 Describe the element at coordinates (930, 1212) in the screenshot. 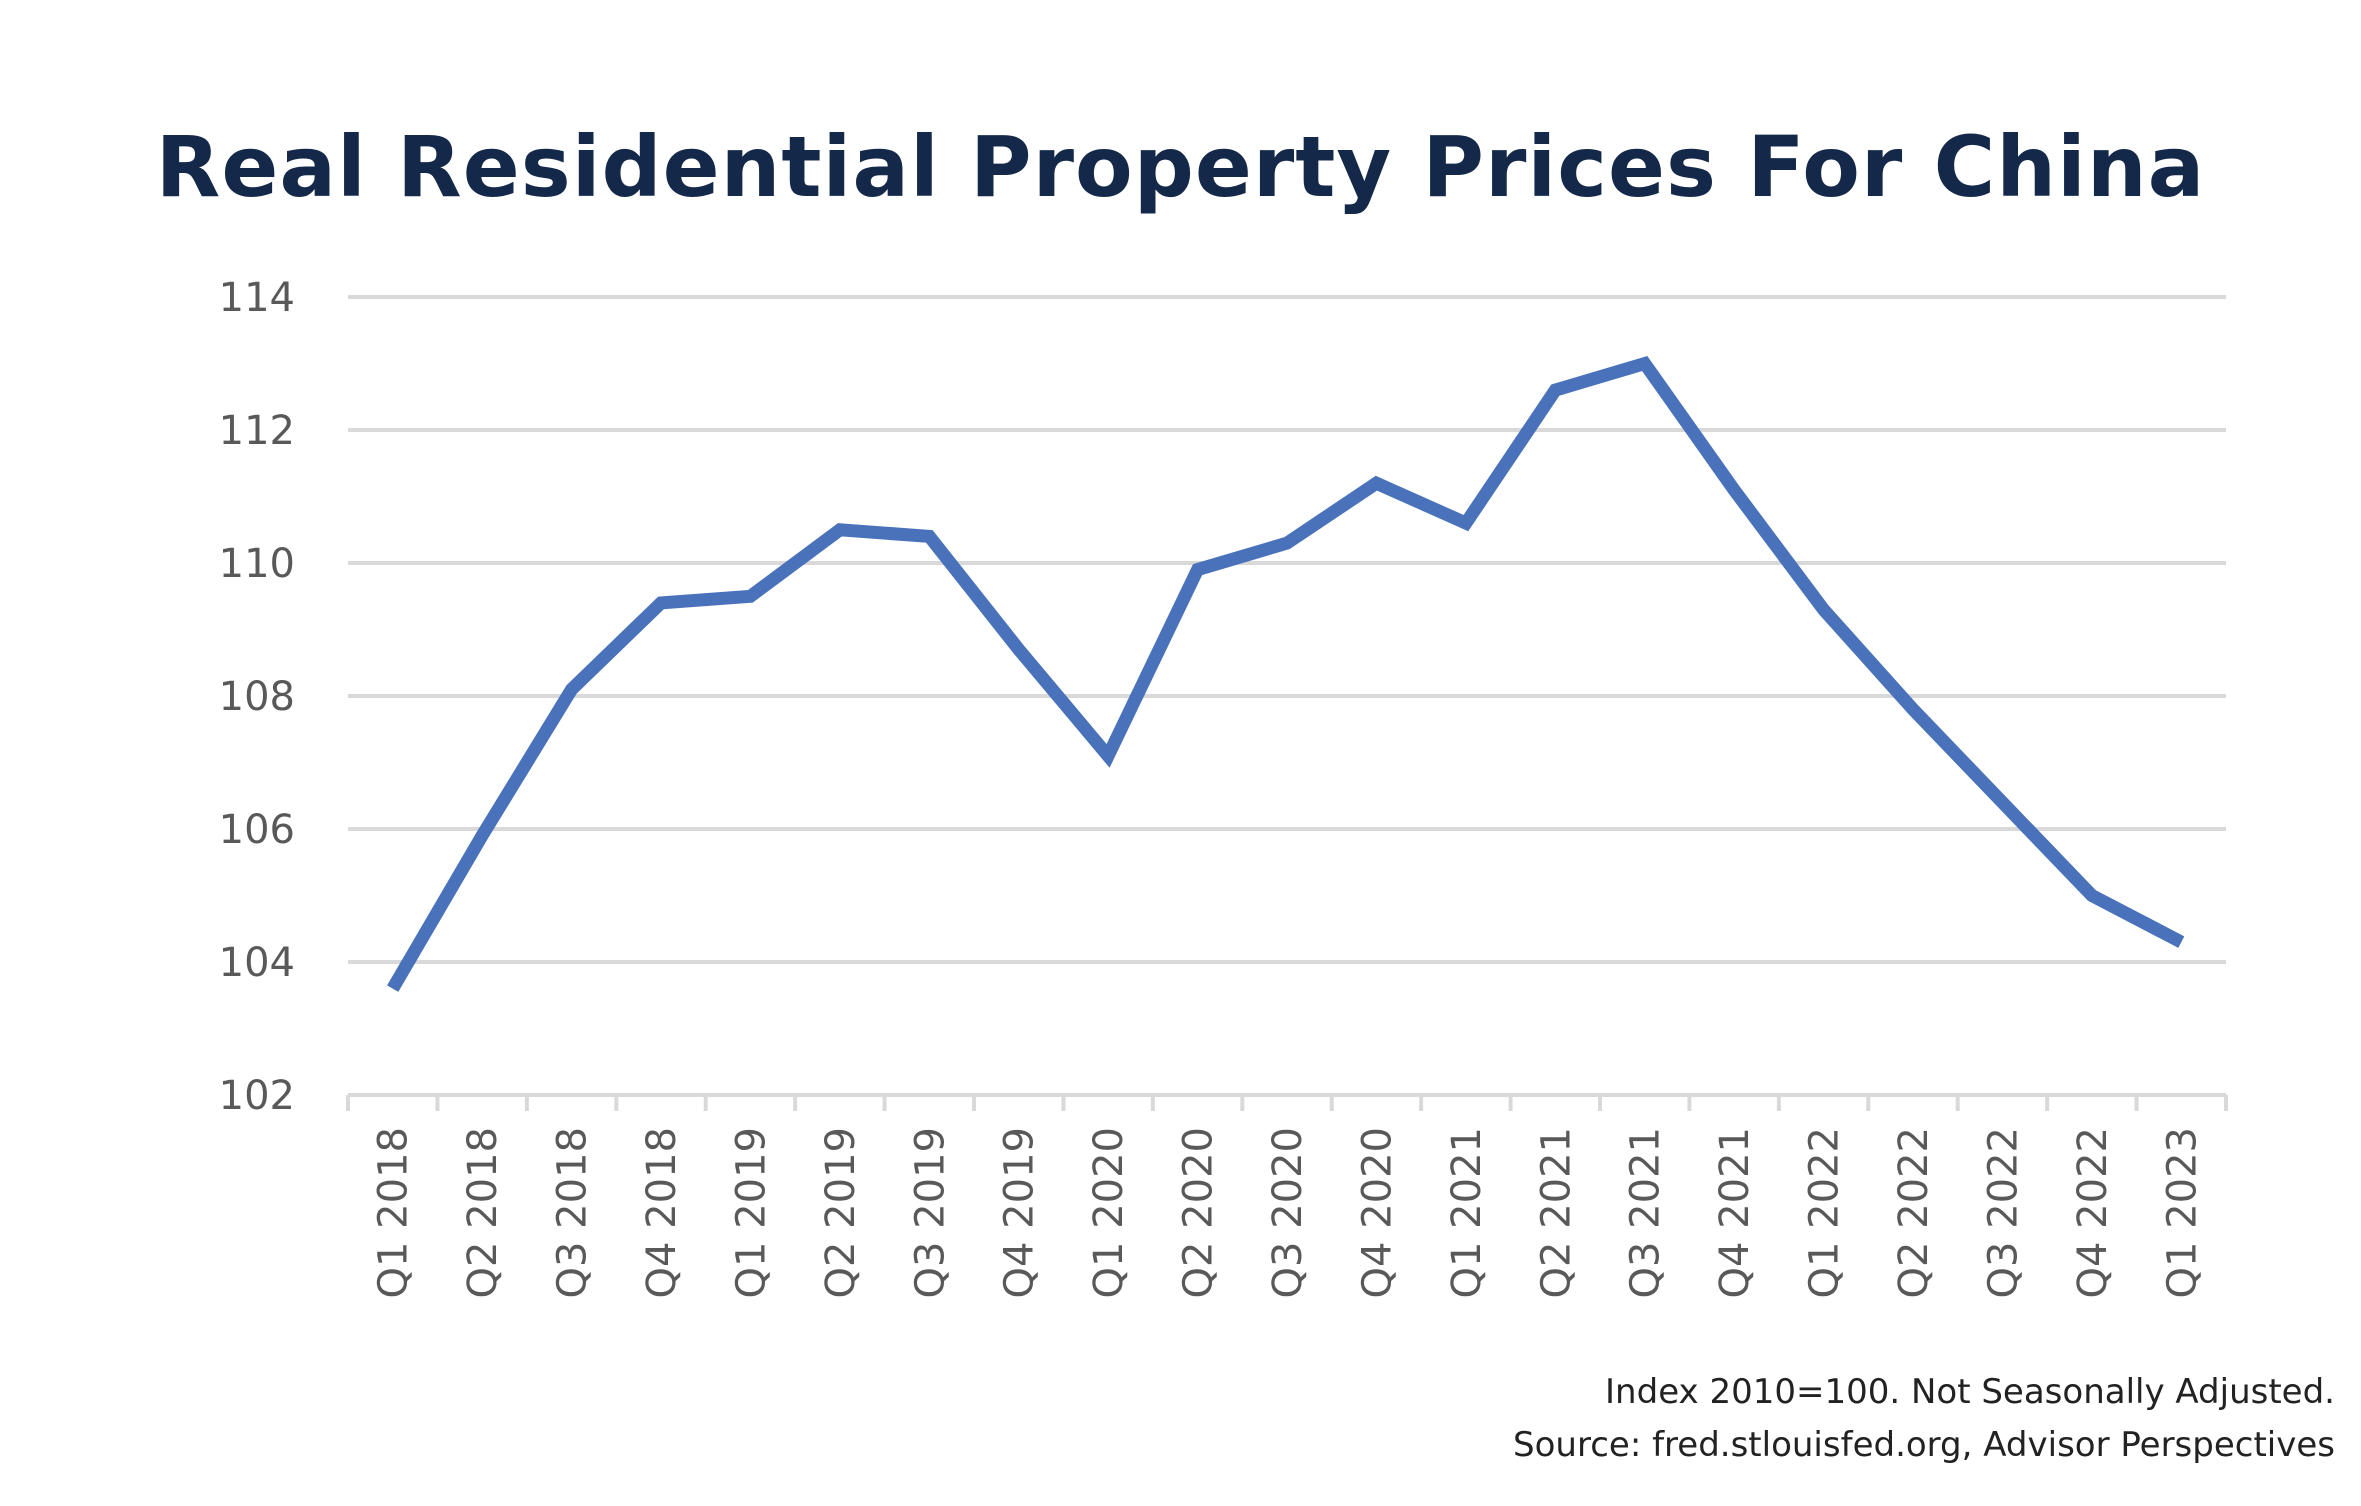

I see `x-tick-label: Q3 2019` at that location.